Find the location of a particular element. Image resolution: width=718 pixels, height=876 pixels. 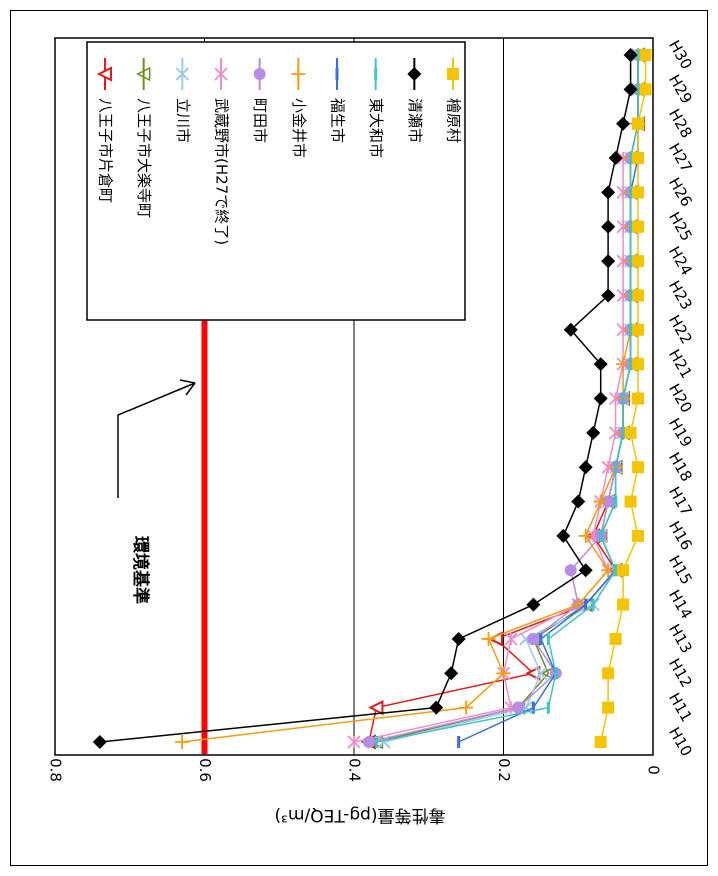

category-tick-label: H16 is located at coordinates (680, 535).